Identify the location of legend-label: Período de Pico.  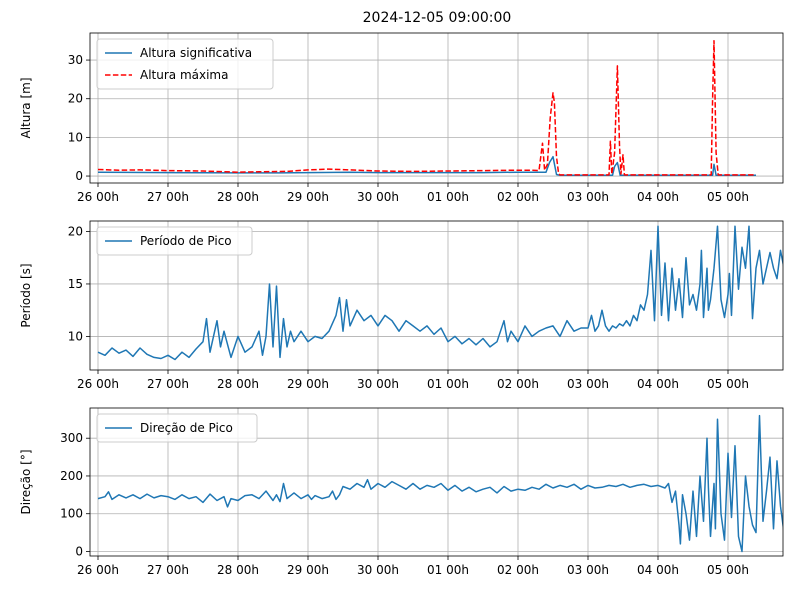
(186, 241).